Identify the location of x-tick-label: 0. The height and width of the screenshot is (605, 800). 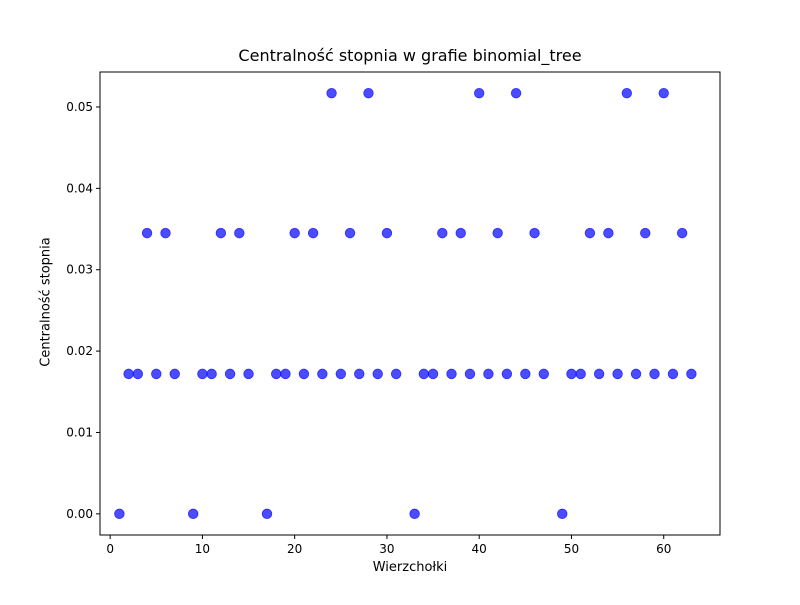
(110, 549).